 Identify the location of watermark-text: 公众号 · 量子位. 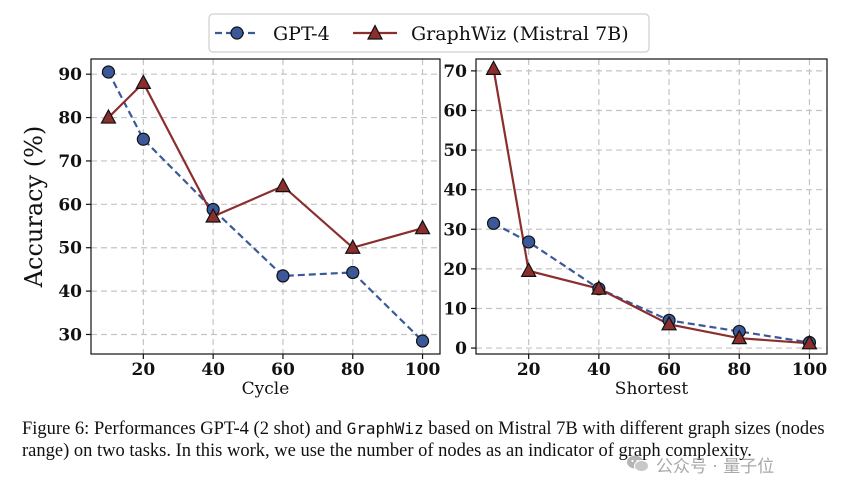
(715, 466).